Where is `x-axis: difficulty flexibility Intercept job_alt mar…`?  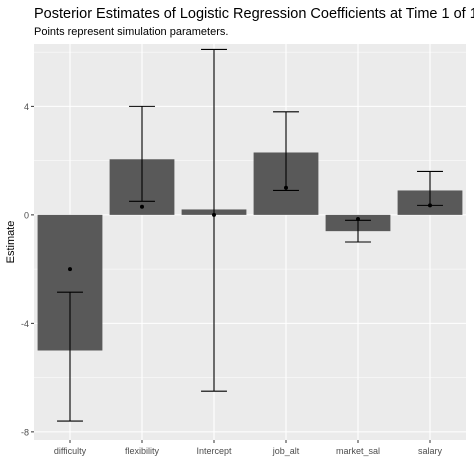
x-axis: difficulty flexibility Intercept job_alt mar… is located at coordinates (248, 448).